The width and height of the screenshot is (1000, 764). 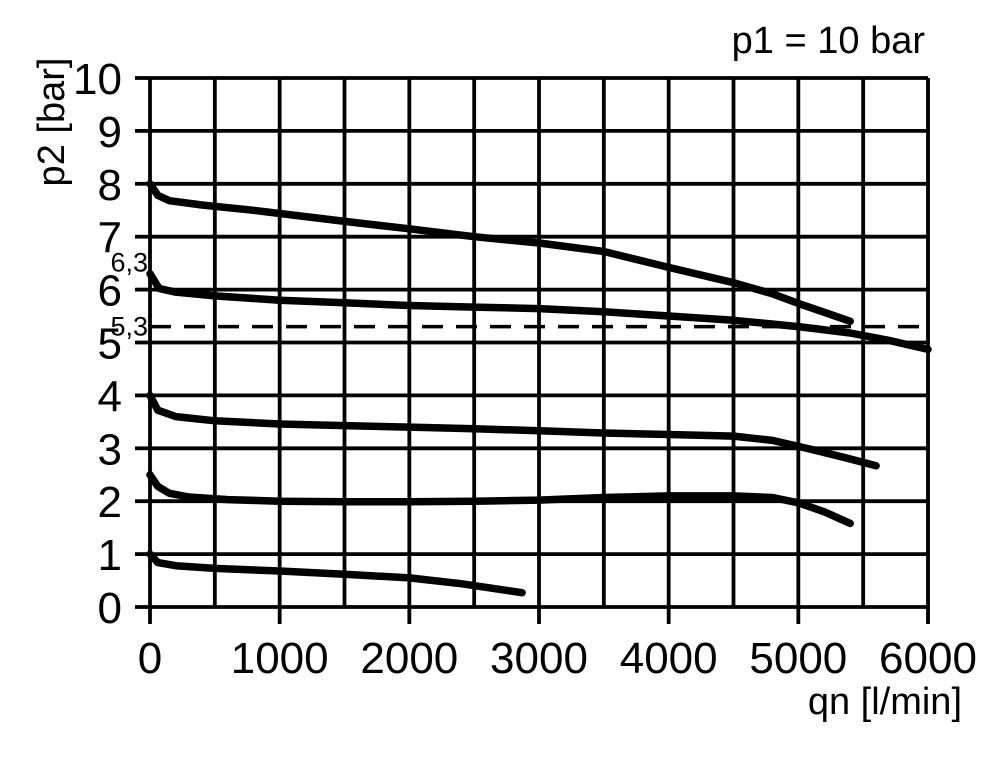 What do you see at coordinates (336, 573) in the screenshot?
I see `series-curve-setpoint-1.0-bar` at bounding box center [336, 573].